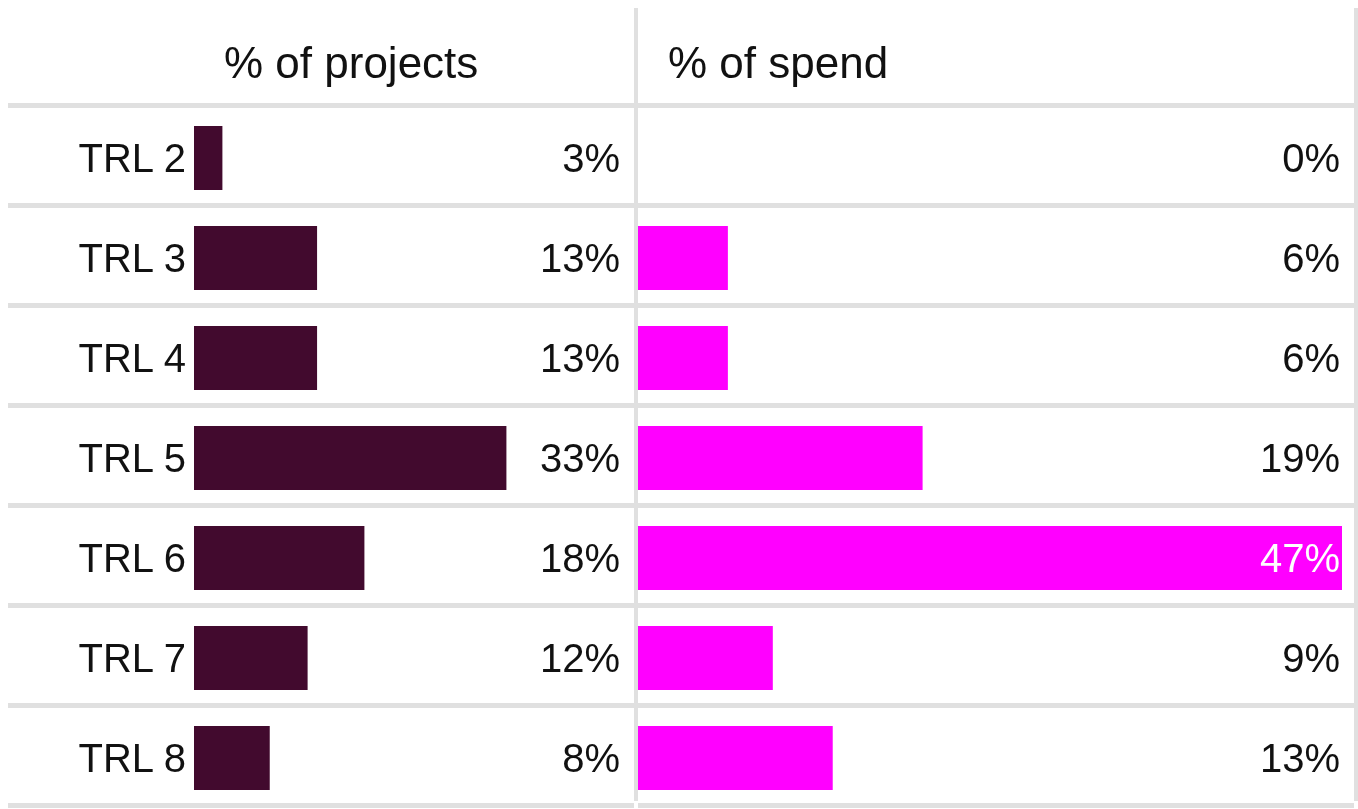 This screenshot has height=809, width=1358. I want to click on data-label: 19%, so click(1299, 458).